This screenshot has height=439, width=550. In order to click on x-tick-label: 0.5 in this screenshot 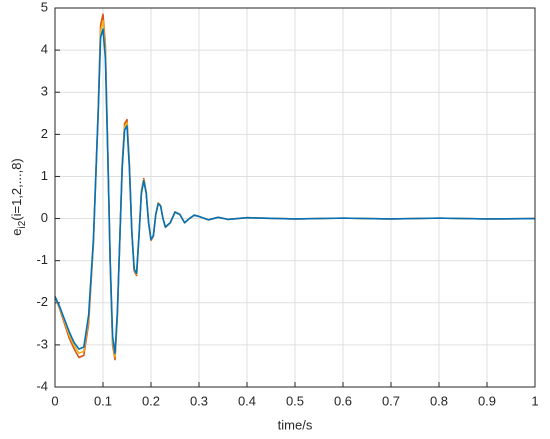, I will do `click(295, 400)`.